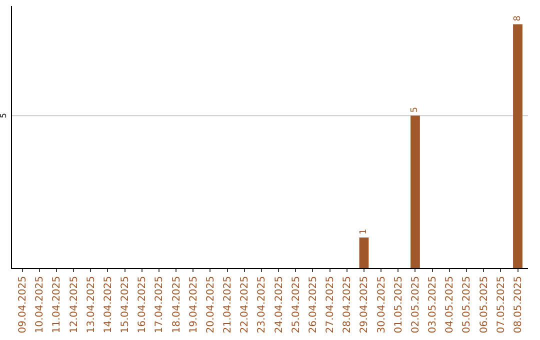 The height and width of the screenshot is (340, 540). I want to click on x-tick-label: 23.04.2025, so click(262, 305).